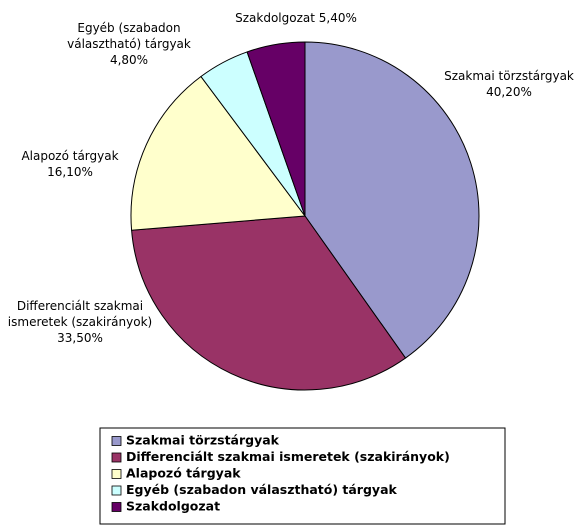  I want to click on legend-label: Alapozó tárgyak, so click(183, 473).